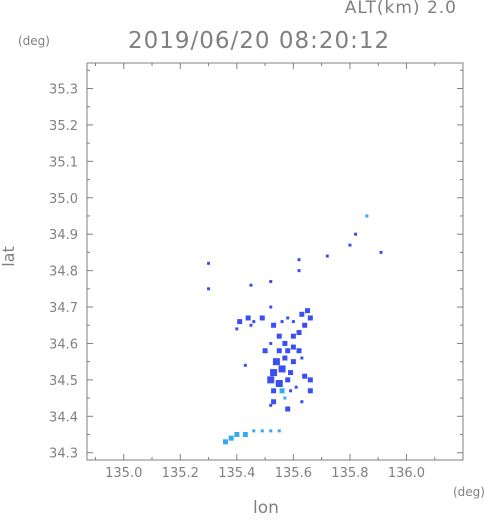 The width and height of the screenshot is (491, 521). What do you see at coordinates (266, 508) in the screenshot?
I see `x-axis-label: lon` at bounding box center [266, 508].